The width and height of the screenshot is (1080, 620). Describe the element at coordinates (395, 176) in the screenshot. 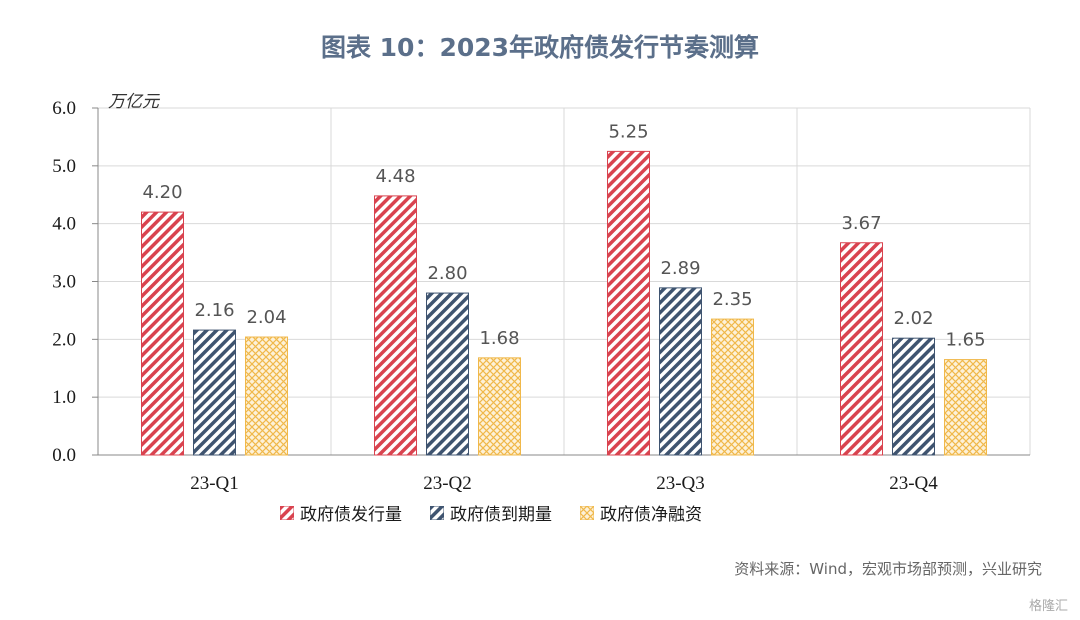

I see `data-label: 4.48` at that location.